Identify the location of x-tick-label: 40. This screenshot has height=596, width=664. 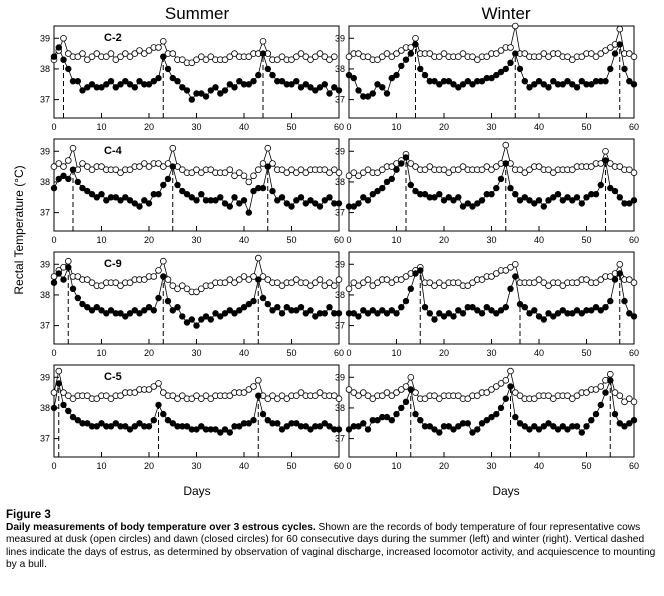
(539, 240).